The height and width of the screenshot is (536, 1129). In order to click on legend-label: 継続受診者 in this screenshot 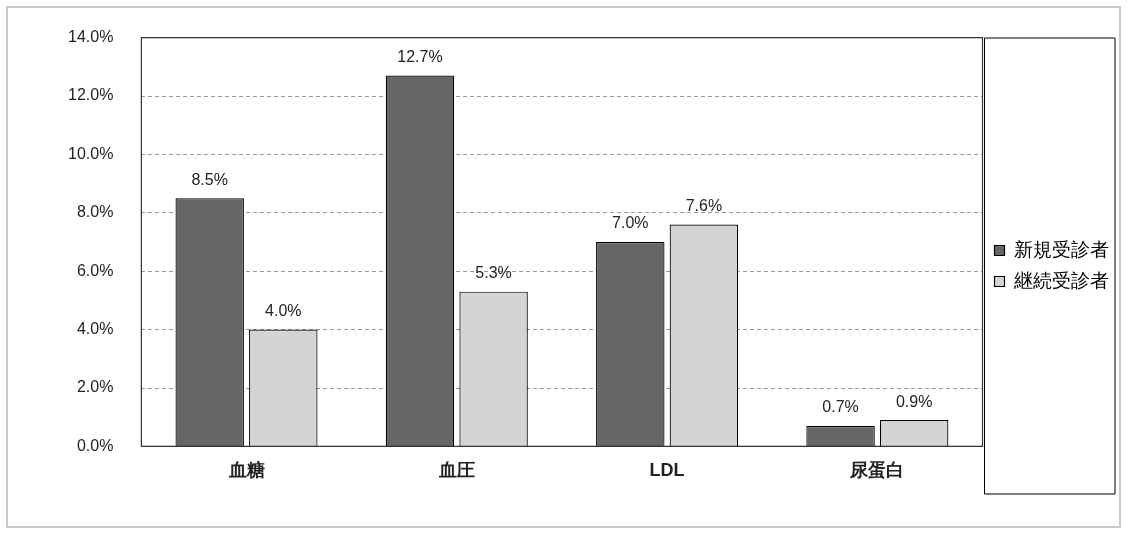, I will do `click(1061, 280)`.